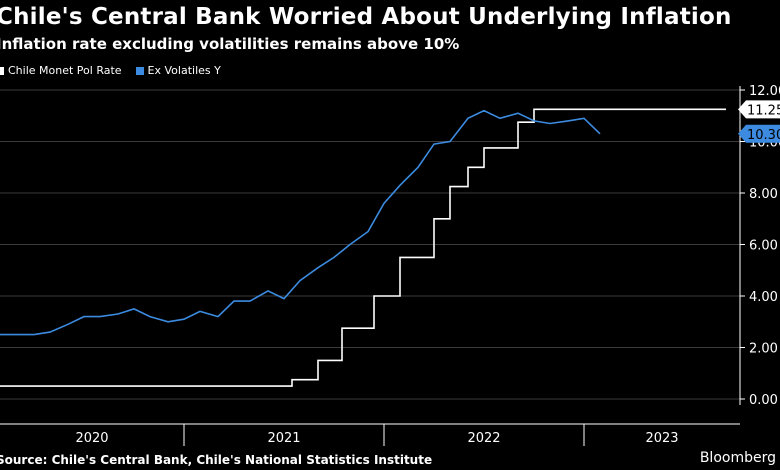  I want to click on x-tick-label: 2020, so click(91, 438).